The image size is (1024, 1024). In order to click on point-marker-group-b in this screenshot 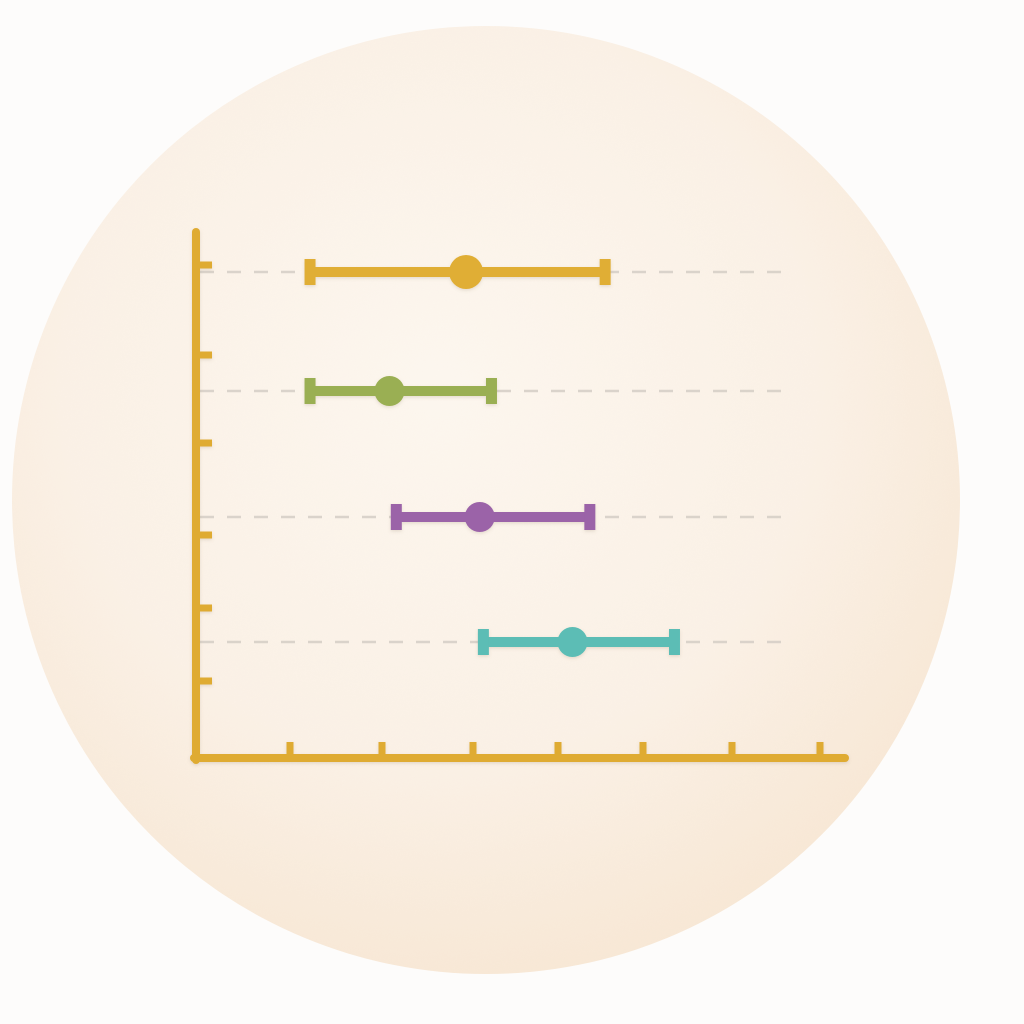, I will do `click(389, 391)`.